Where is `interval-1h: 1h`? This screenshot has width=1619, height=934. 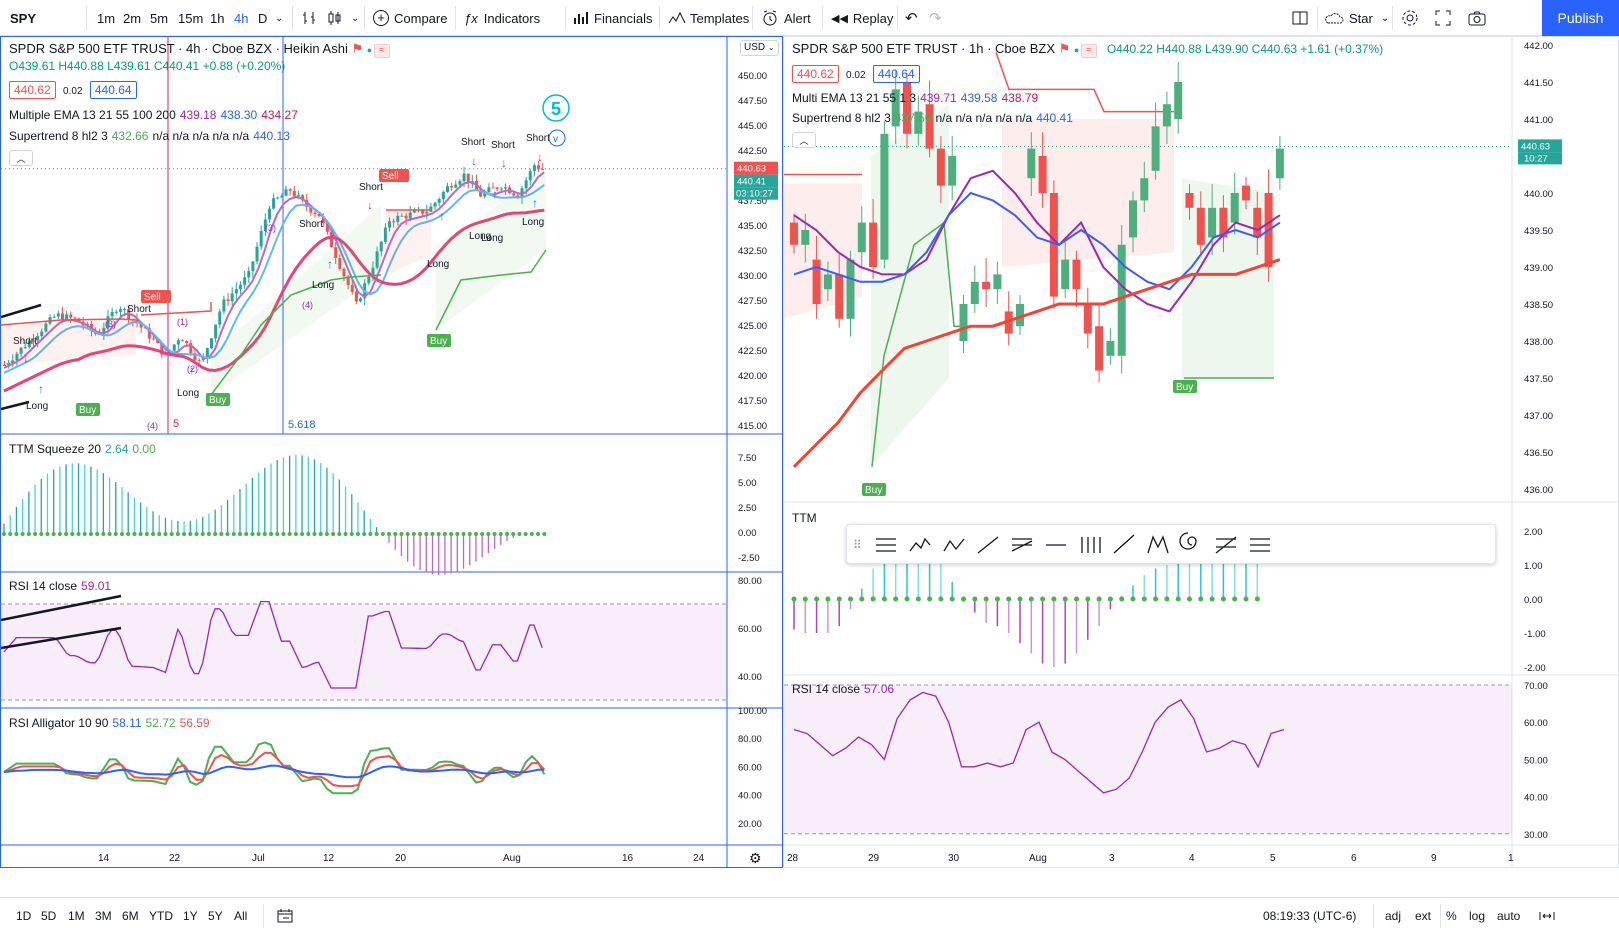 interval-1h: 1h is located at coordinates (217, 18).